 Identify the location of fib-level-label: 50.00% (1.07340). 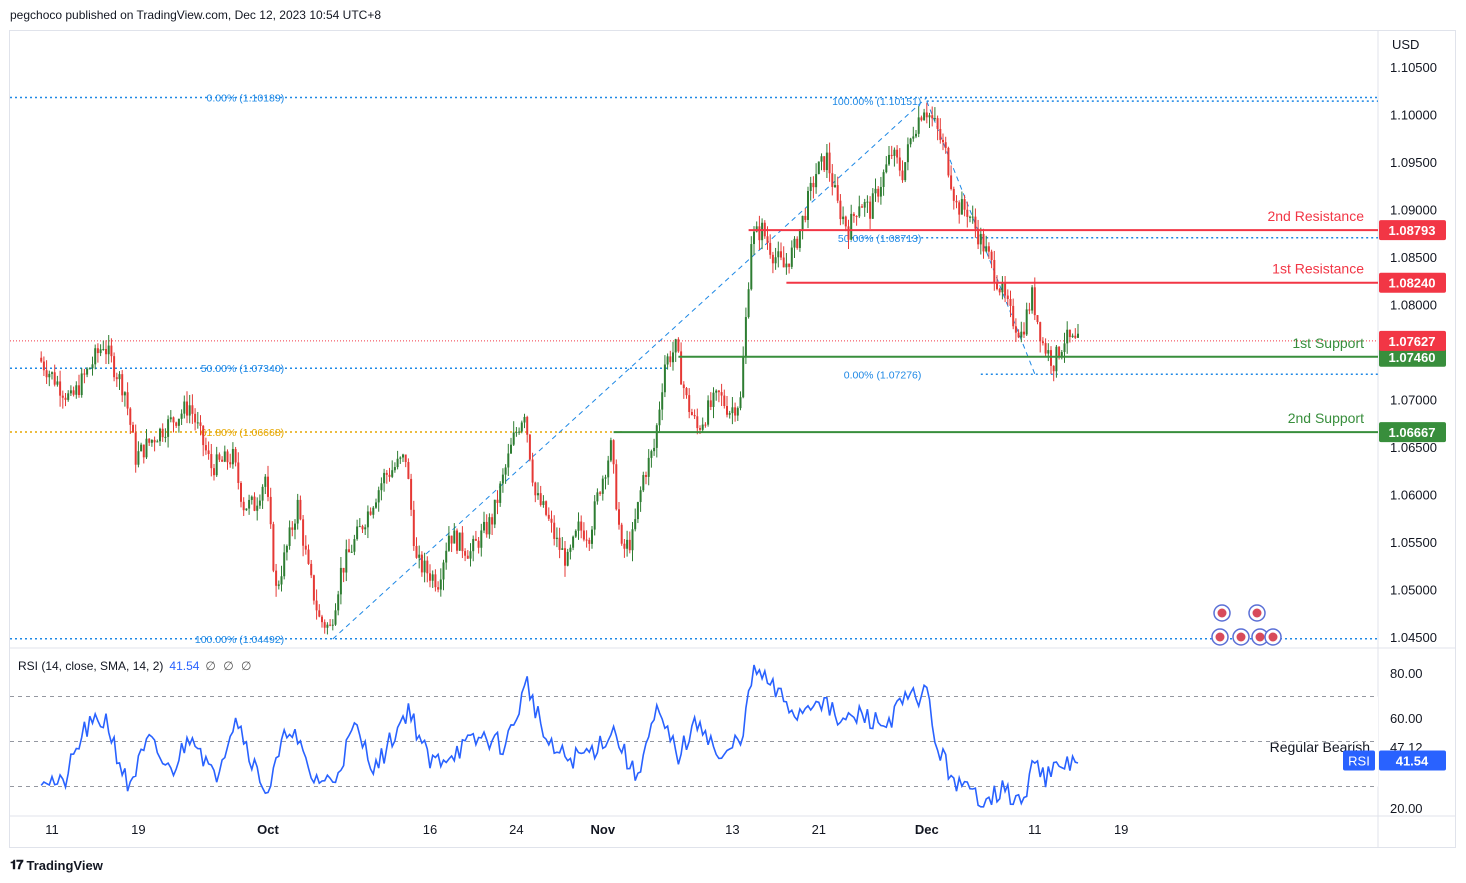
(242, 369).